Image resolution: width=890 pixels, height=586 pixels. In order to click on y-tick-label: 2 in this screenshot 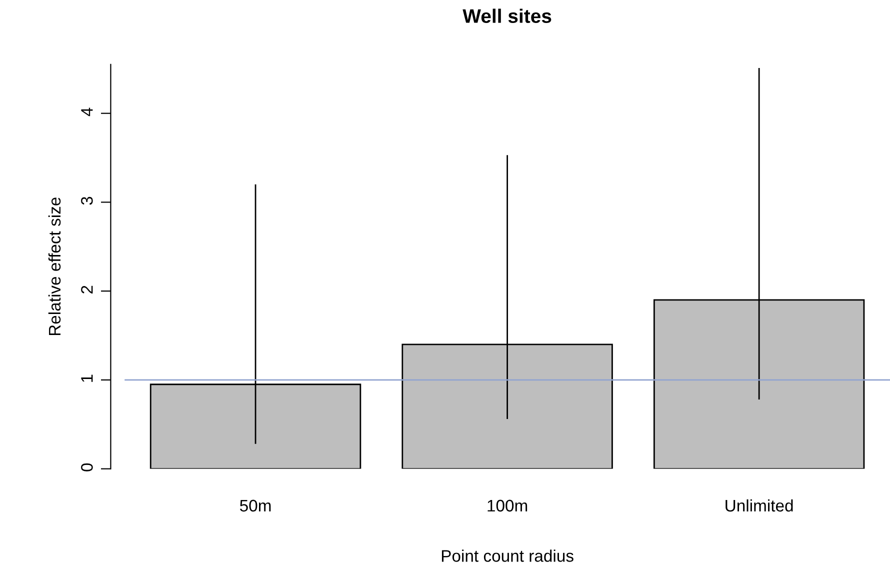, I will do `click(87, 290)`.